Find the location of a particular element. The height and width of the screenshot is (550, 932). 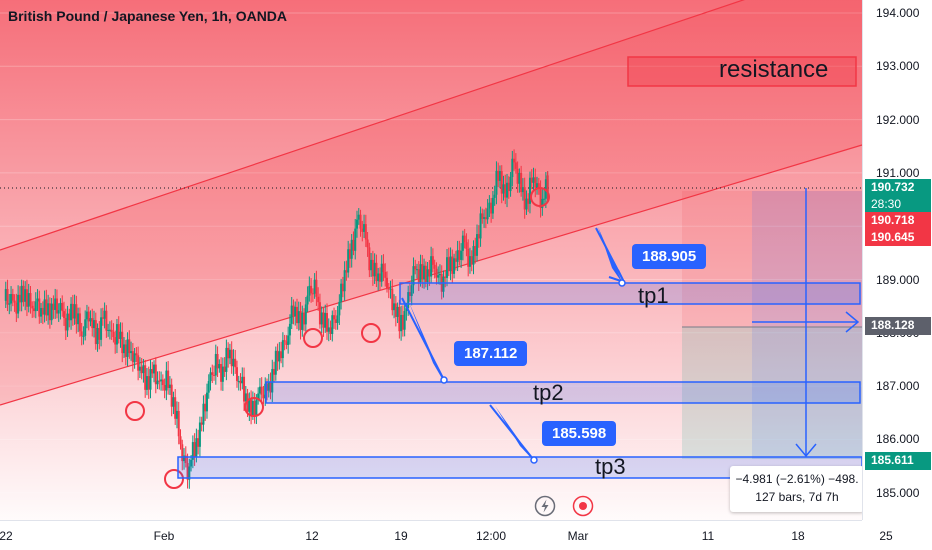

bar-countdown: 28:30 is located at coordinates (898, 204).